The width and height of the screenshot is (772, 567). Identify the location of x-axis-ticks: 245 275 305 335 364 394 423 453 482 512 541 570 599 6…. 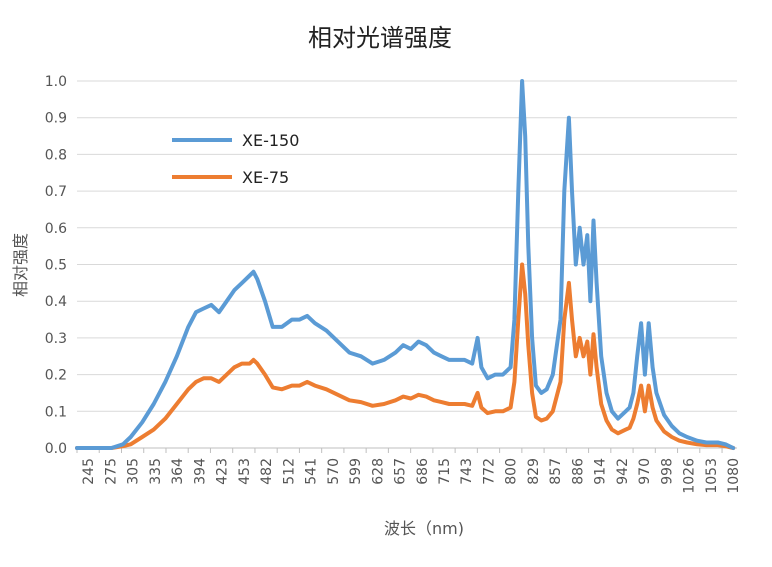
(409, 471).